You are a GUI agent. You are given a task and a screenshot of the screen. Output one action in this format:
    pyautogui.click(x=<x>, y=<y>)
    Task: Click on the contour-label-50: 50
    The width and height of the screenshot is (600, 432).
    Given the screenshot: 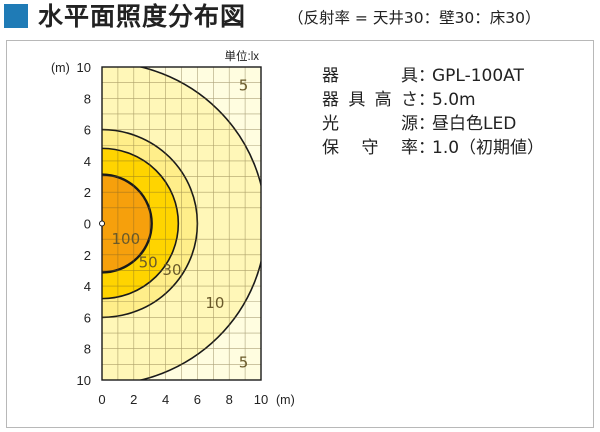 What is the action you would take?
    pyautogui.click(x=148, y=262)
    